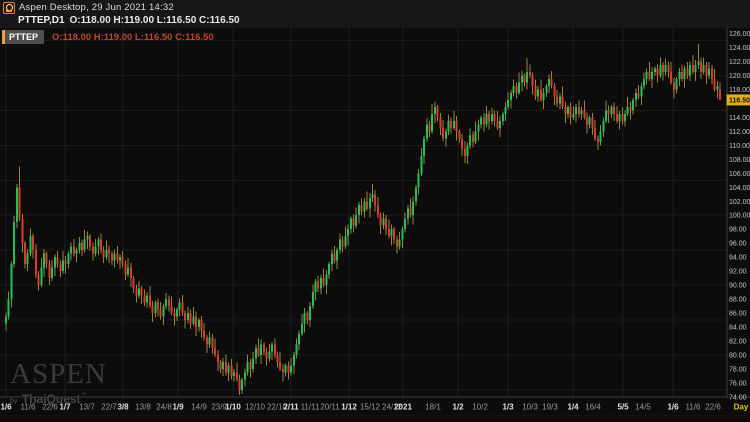 The width and height of the screenshot is (750, 422). What do you see at coordinates (133, 37) in the screenshot?
I see `tab-ohlc-readout: O:118.00 H:119.00 L:116.50 C:116.50` at bounding box center [133, 37].